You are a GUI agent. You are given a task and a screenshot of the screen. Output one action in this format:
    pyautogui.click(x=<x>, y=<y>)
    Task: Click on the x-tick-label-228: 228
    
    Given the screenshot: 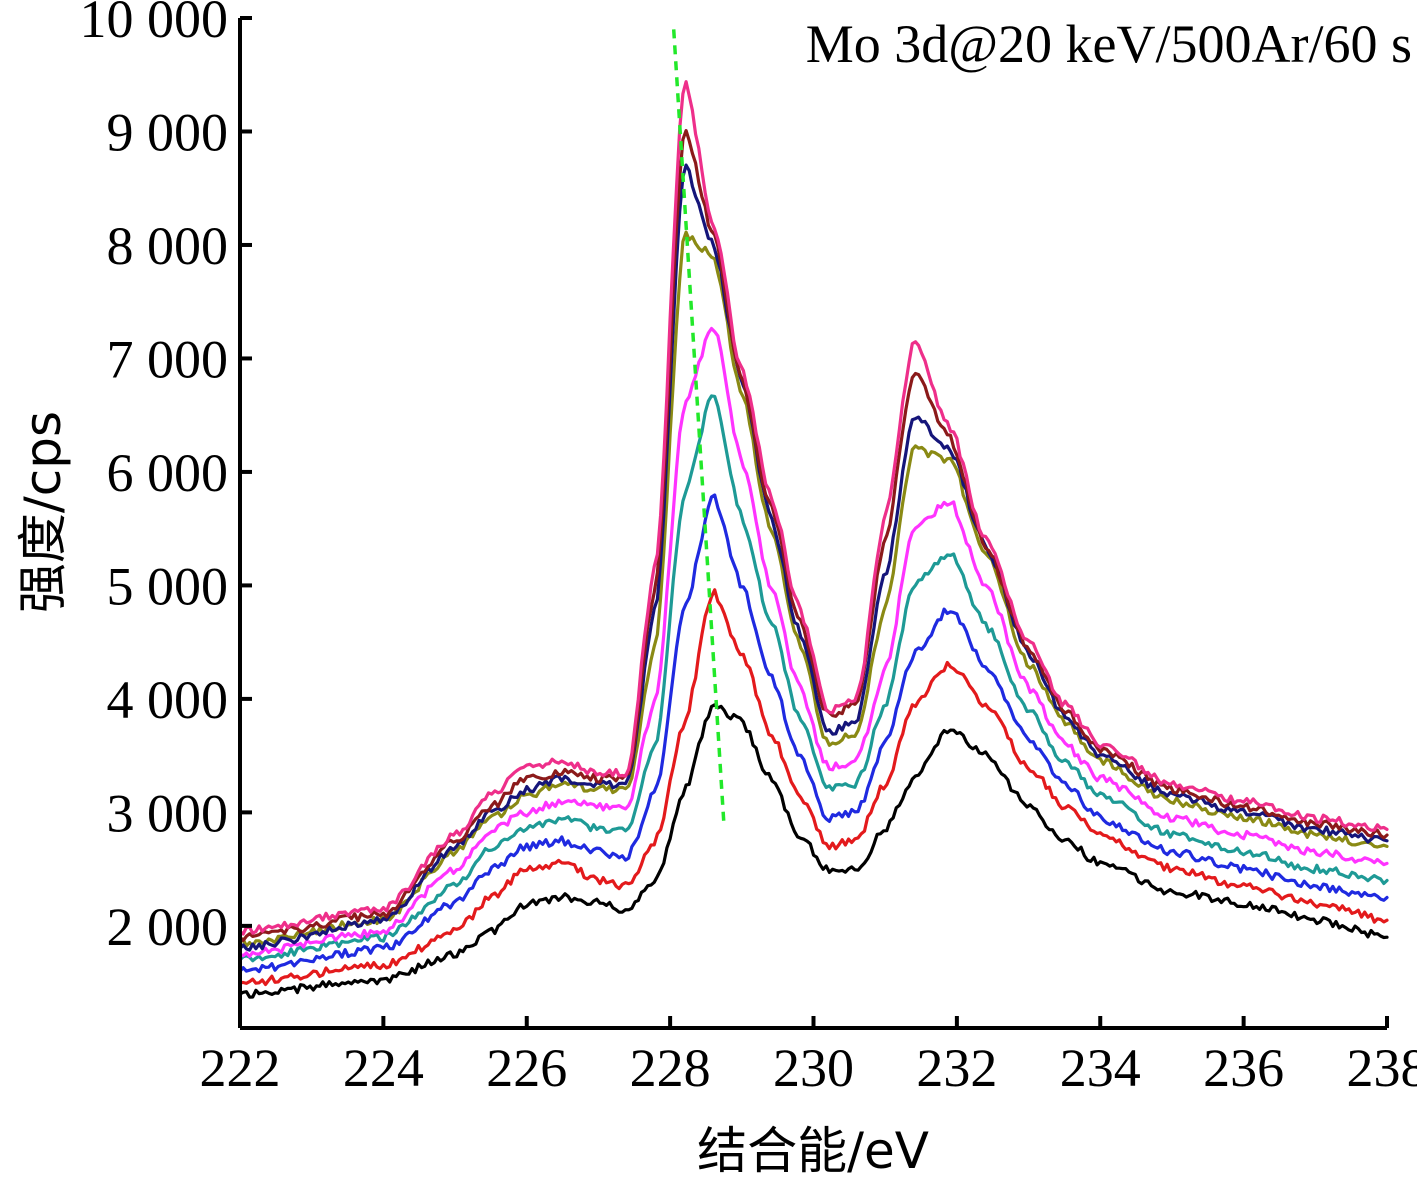 What is the action you would take?
    pyautogui.click(x=670, y=1068)
    